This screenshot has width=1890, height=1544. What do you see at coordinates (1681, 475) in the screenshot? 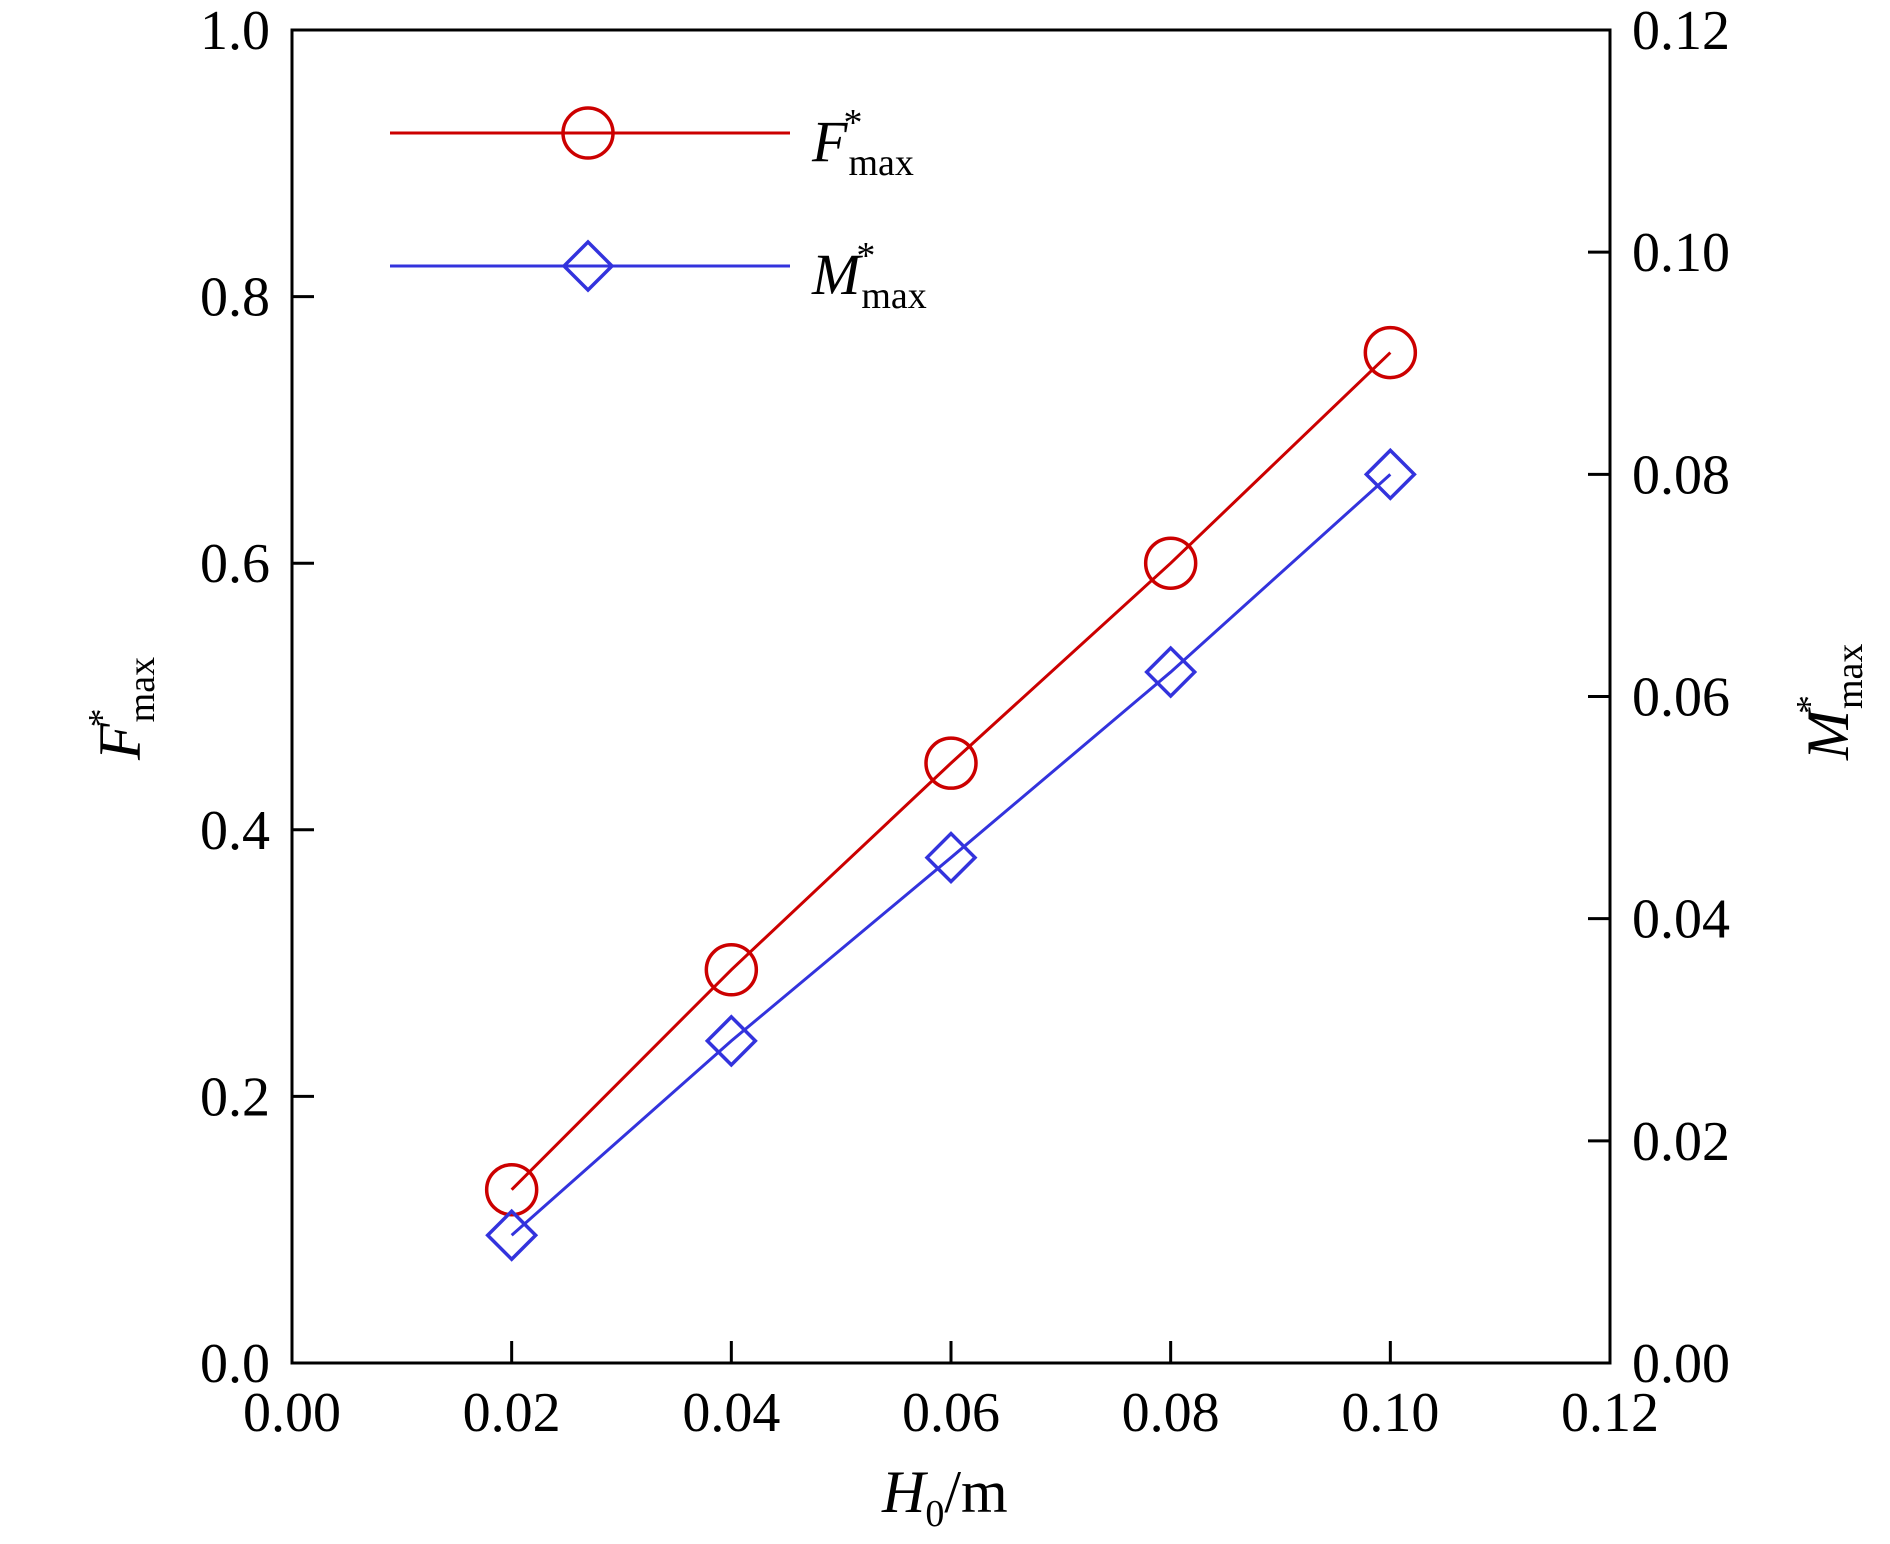
I see `y-right-tick-label: 0.08` at bounding box center [1681, 475].